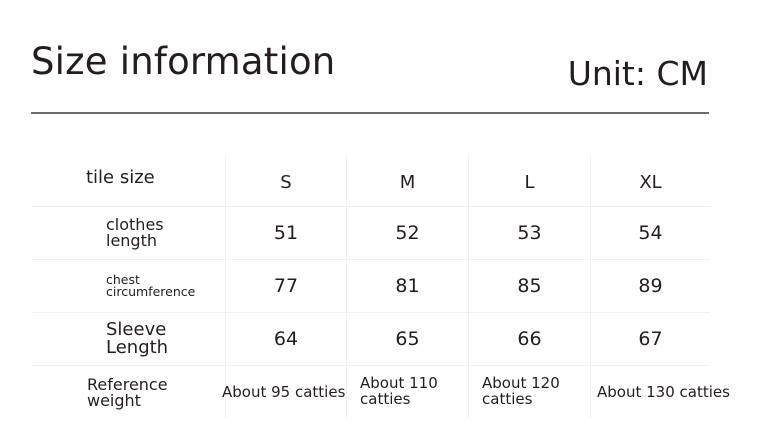 This screenshot has height=447, width=772. What do you see at coordinates (650, 286) in the screenshot?
I see `table-cell: 89` at bounding box center [650, 286].